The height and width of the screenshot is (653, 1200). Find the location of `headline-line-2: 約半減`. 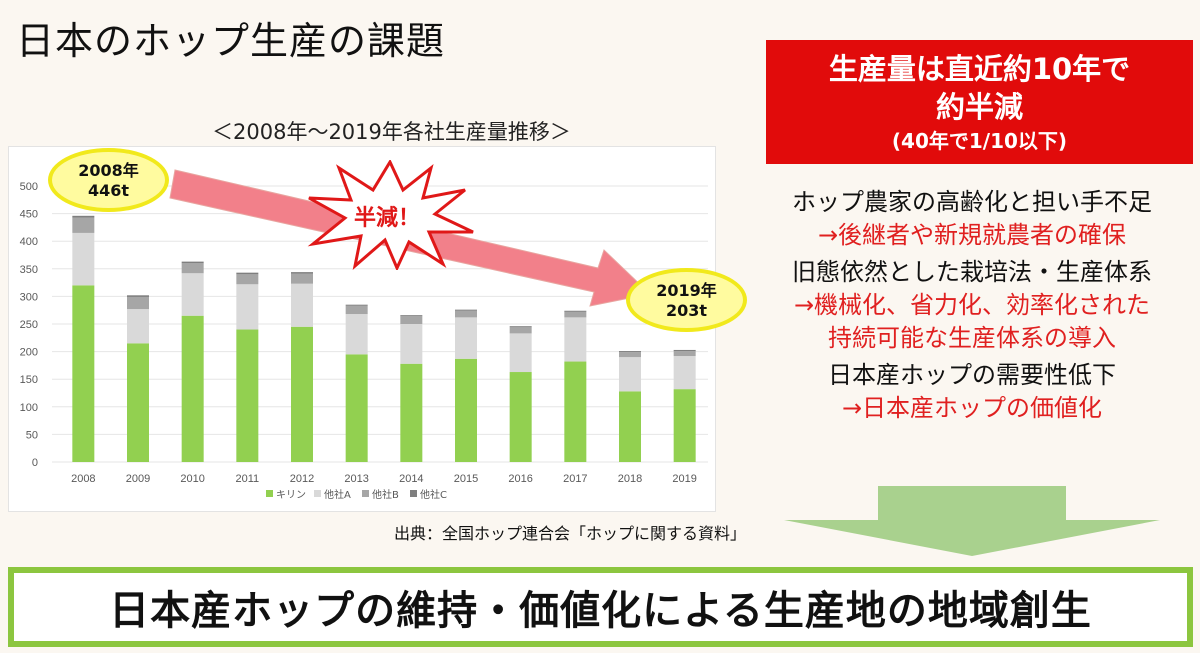

headline-line-2: 約半減 is located at coordinates (979, 107).